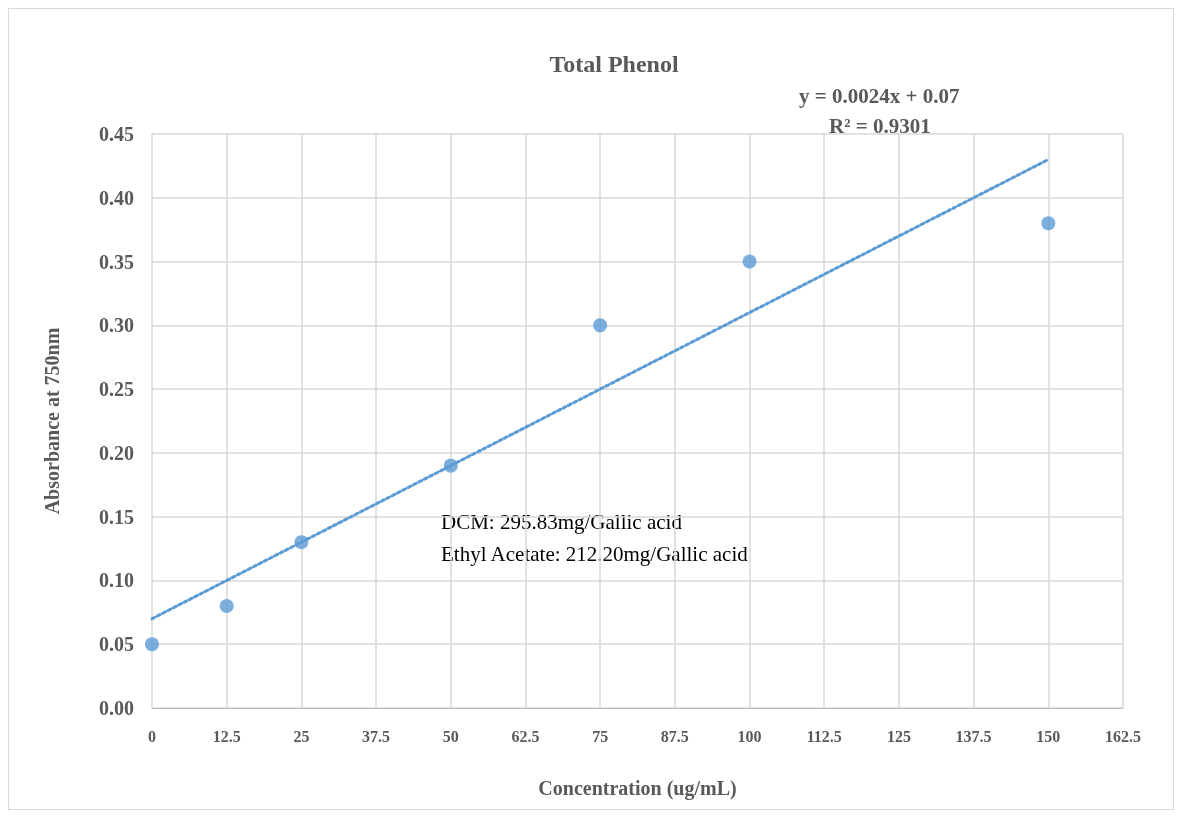 This screenshot has width=1182, height=818. Describe the element at coordinates (749, 736) in the screenshot. I see `x-tick-label: 100` at that location.